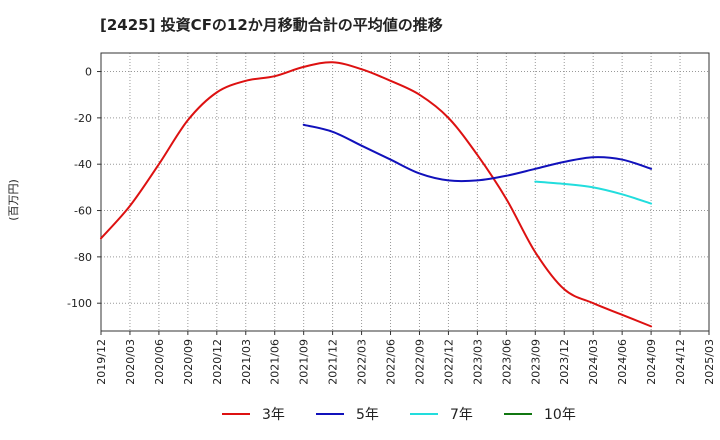 This screenshot has height=440, width=720. Describe the element at coordinates (88, 72) in the screenshot. I see `y-tick-label: 0` at that location.